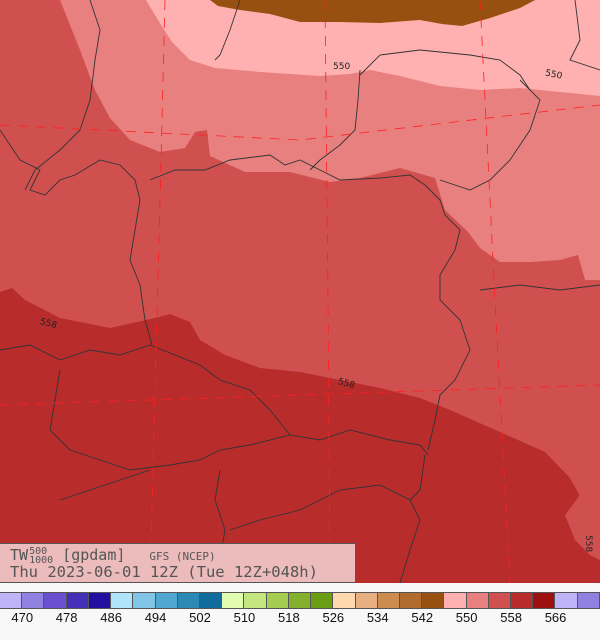 The height and width of the screenshot is (640, 600). Describe the element at coordinates (19, 555) in the screenshot. I see `variable-name: TW` at that location.